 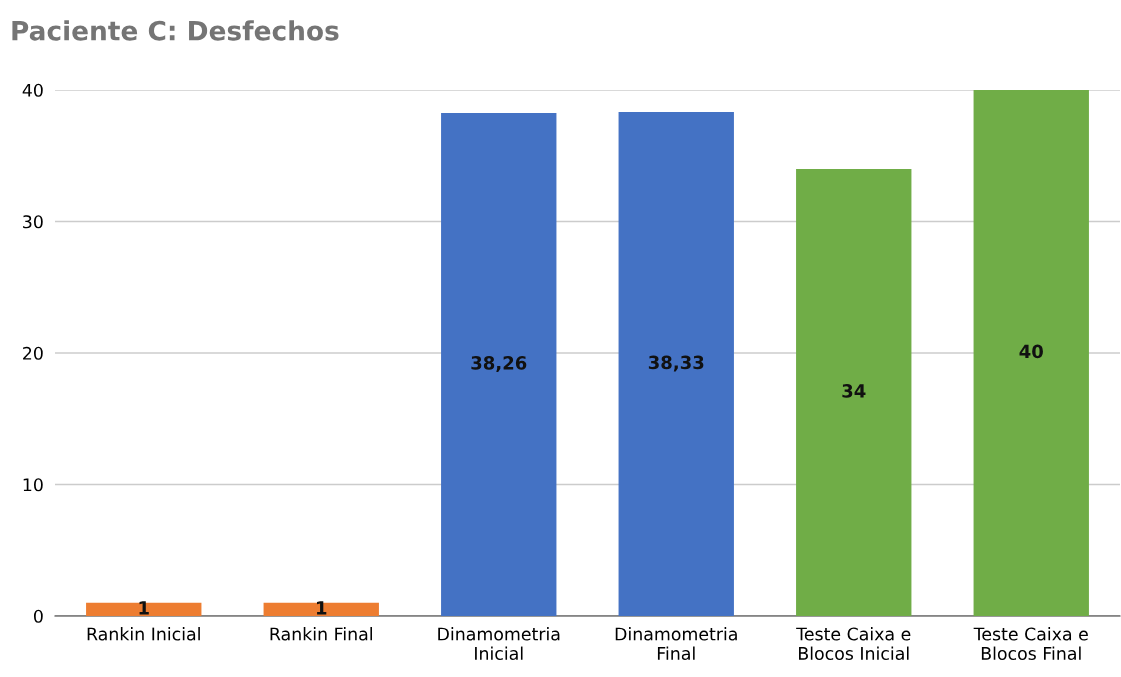 I want to click on y-tick-label: 0, so click(x=38, y=616).